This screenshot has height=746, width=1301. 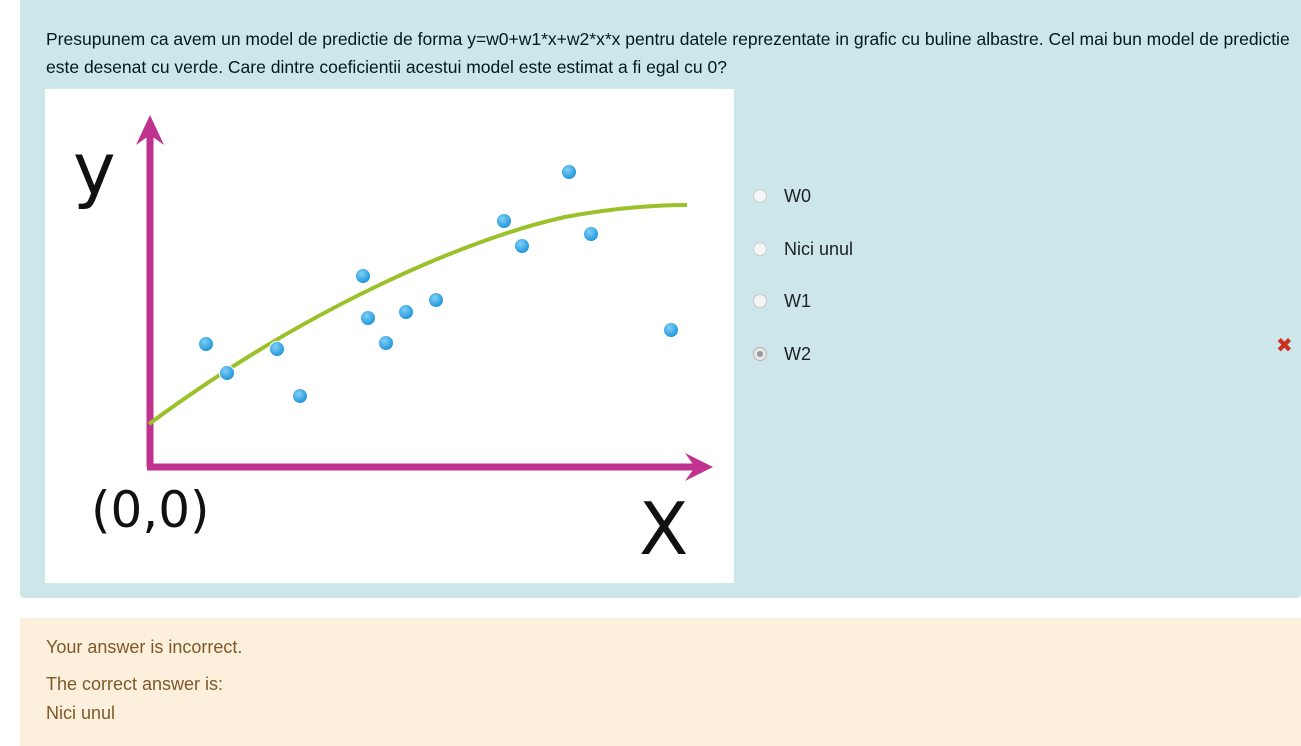 What do you see at coordinates (797, 300) in the screenshot?
I see `answer-label: W1` at bounding box center [797, 300].